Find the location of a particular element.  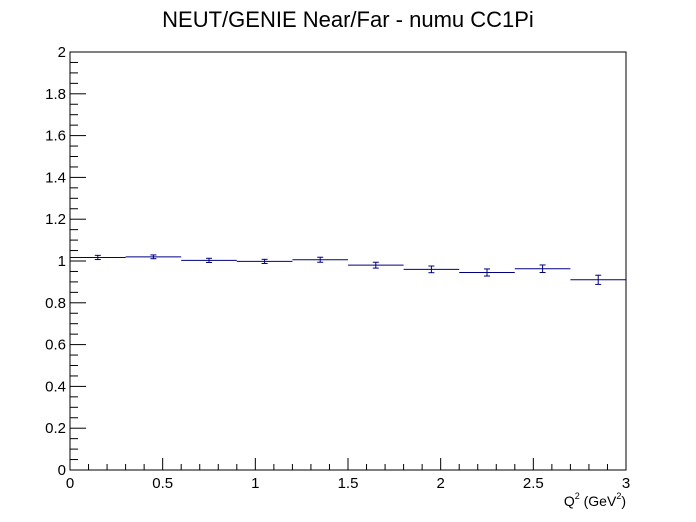

y-tick-label: 0.4 is located at coordinates (55, 386).